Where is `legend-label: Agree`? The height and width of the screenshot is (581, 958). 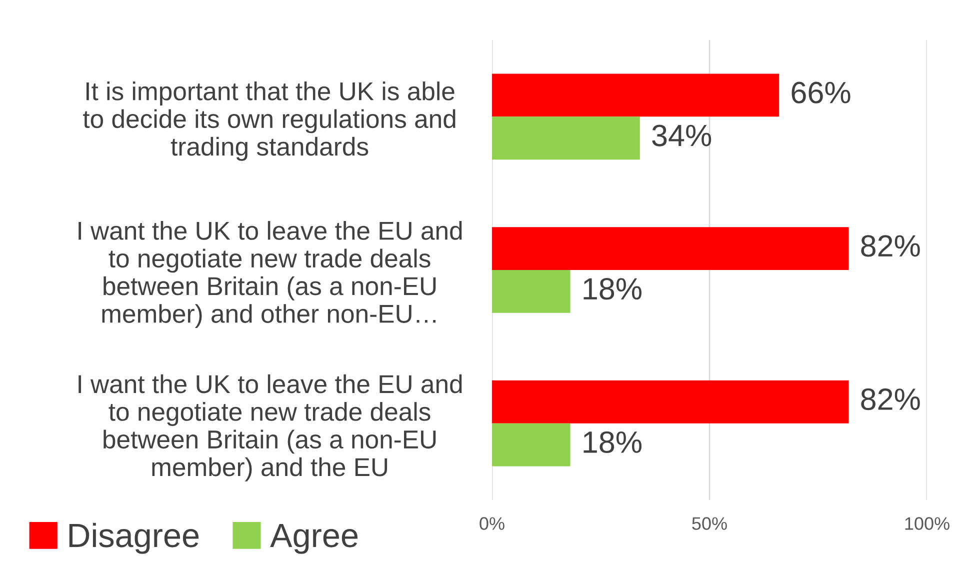 legend-label: Agree is located at coordinates (314, 539).